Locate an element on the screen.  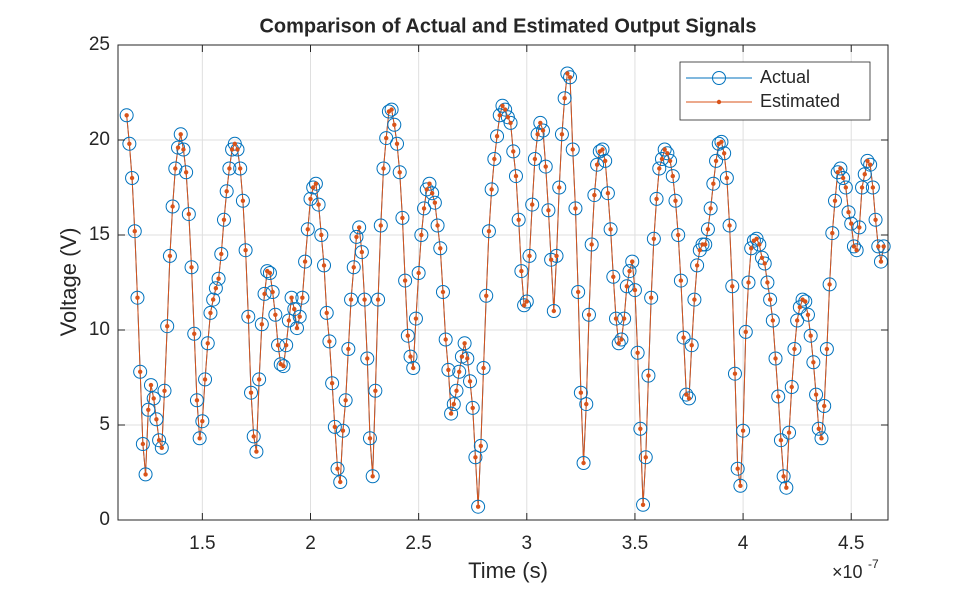
legend-label: Actual is located at coordinates (785, 77).